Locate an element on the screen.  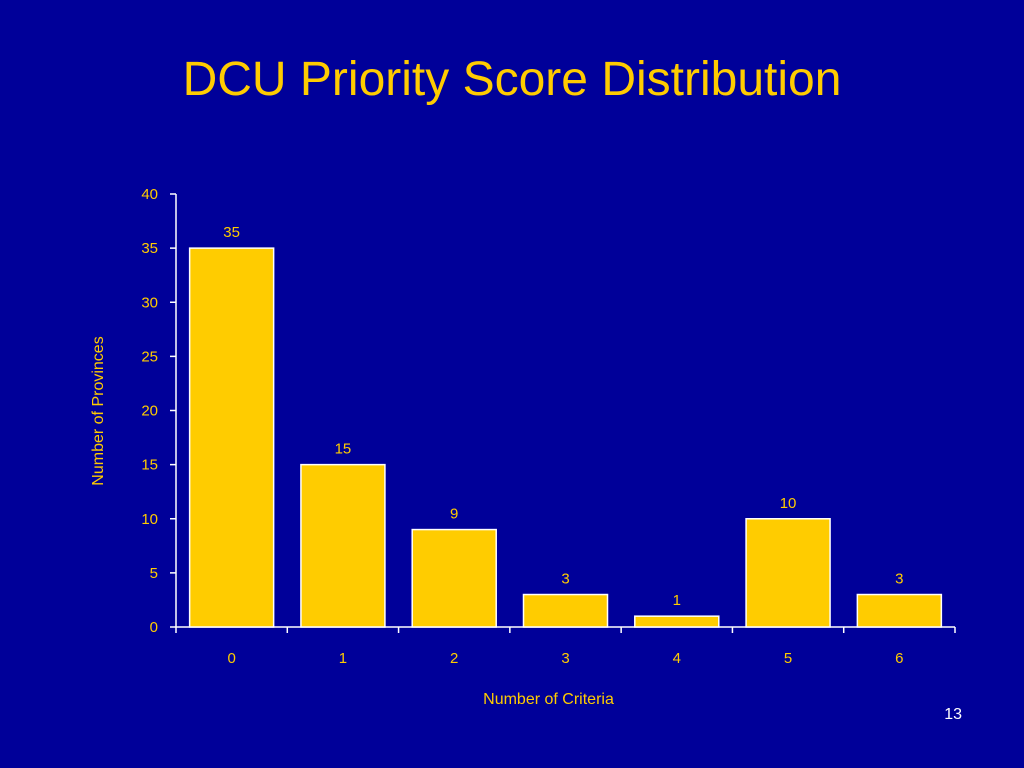
y-tick-label: 15 is located at coordinates (149, 465).